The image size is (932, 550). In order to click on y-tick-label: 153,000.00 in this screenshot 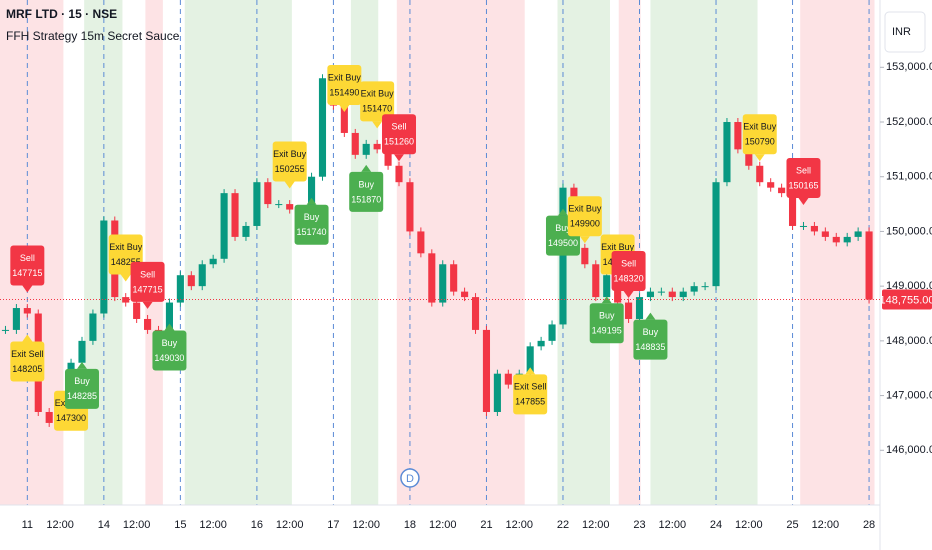, I will do `click(909, 67)`.